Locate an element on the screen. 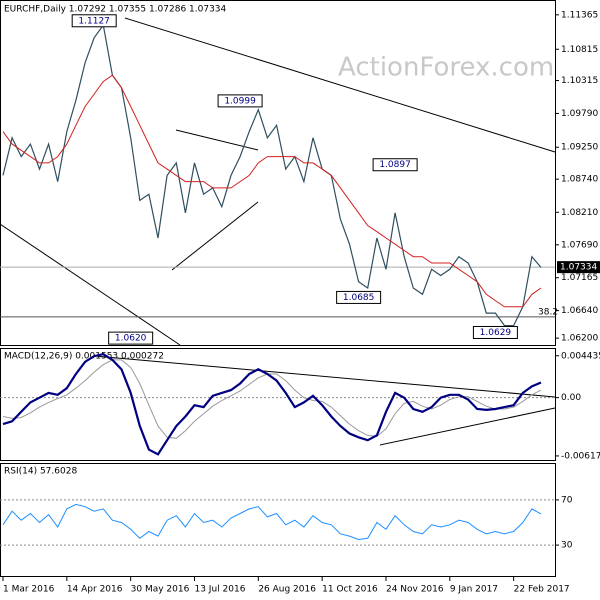  y-tick-label: 1.07690 is located at coordinates (579, 245).